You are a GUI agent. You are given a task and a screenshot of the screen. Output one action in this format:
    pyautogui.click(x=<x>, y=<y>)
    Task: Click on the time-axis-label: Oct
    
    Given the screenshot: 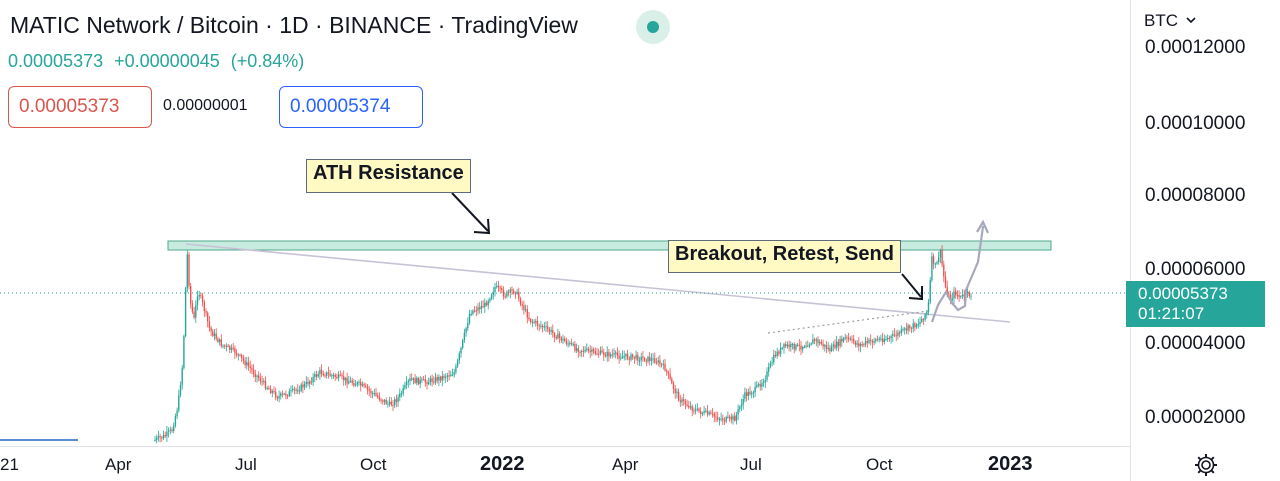 What is the action you would take?
    pyautogui.click(x=373, y=464)
    